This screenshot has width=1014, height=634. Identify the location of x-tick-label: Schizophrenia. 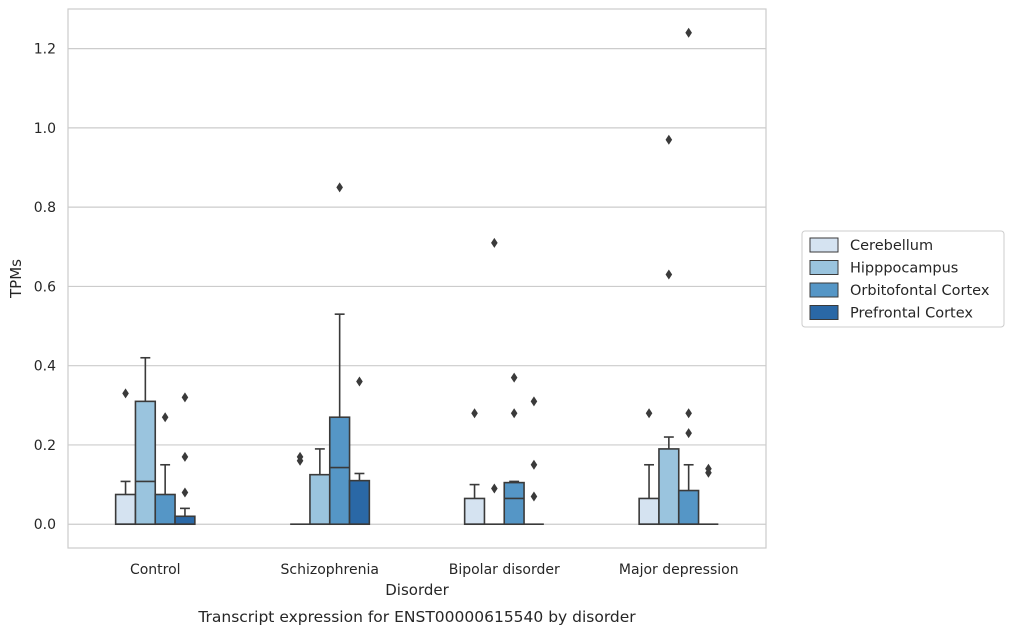
(330, 570).